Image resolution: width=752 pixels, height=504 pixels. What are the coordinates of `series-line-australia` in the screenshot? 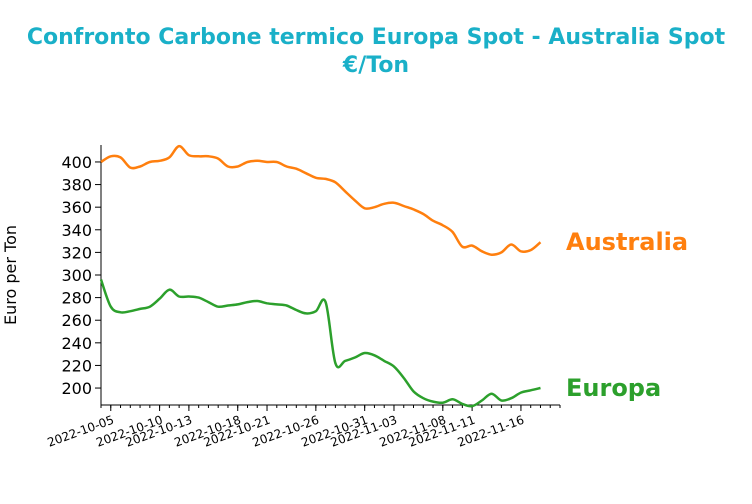 It's located at (321, 200).